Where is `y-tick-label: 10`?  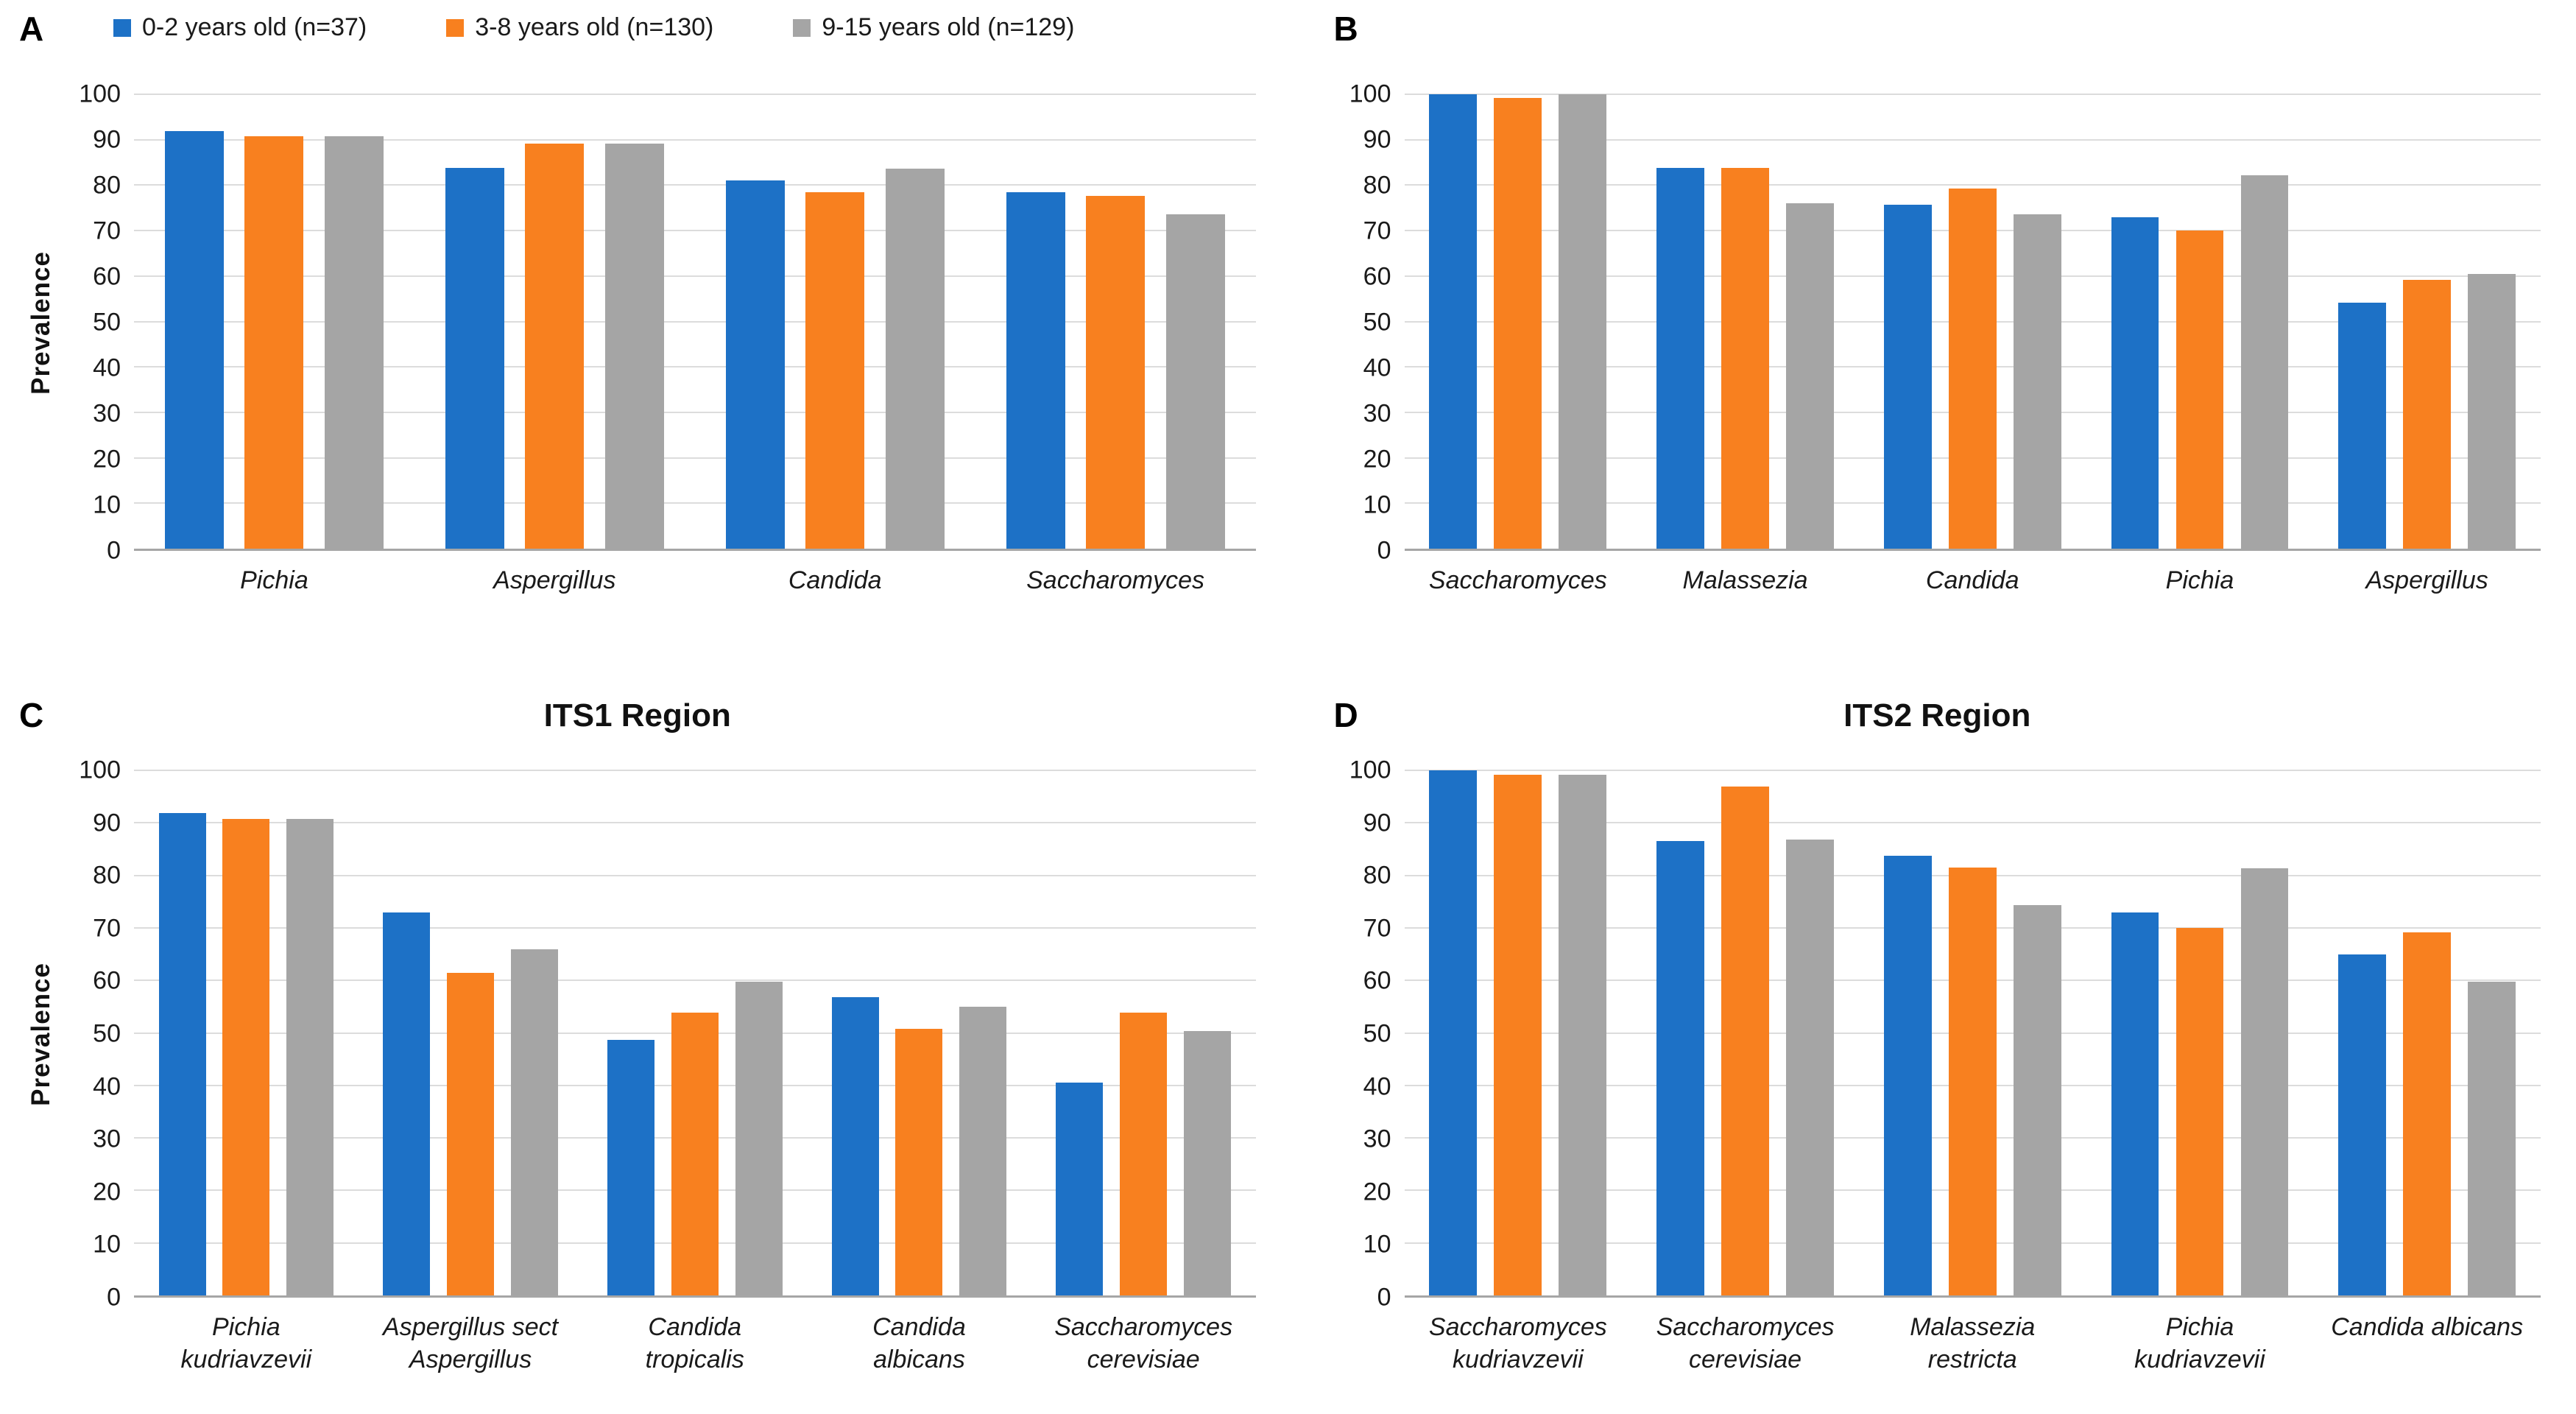 y-tick-label: 10 is located at coordinates (107, 1244).